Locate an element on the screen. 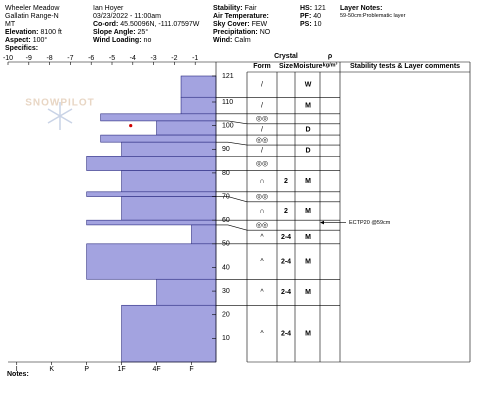 The image size is (480, 406). depth-tick-label: 100 is located at coordinates (228, 125).